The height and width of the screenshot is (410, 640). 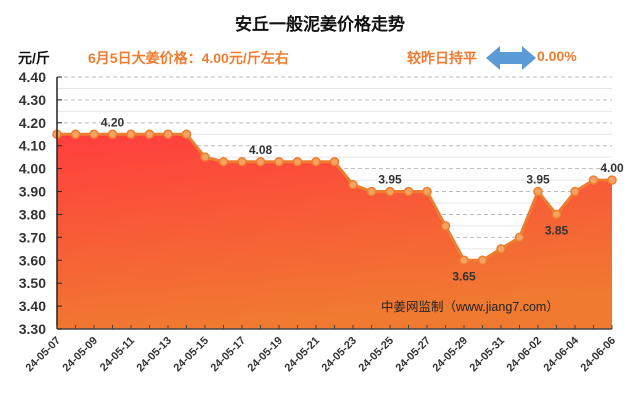 What do you see at coordinates (113, 122) in the screenshot?
I see `data-label: 4.20` at bounding box center [113, 122].